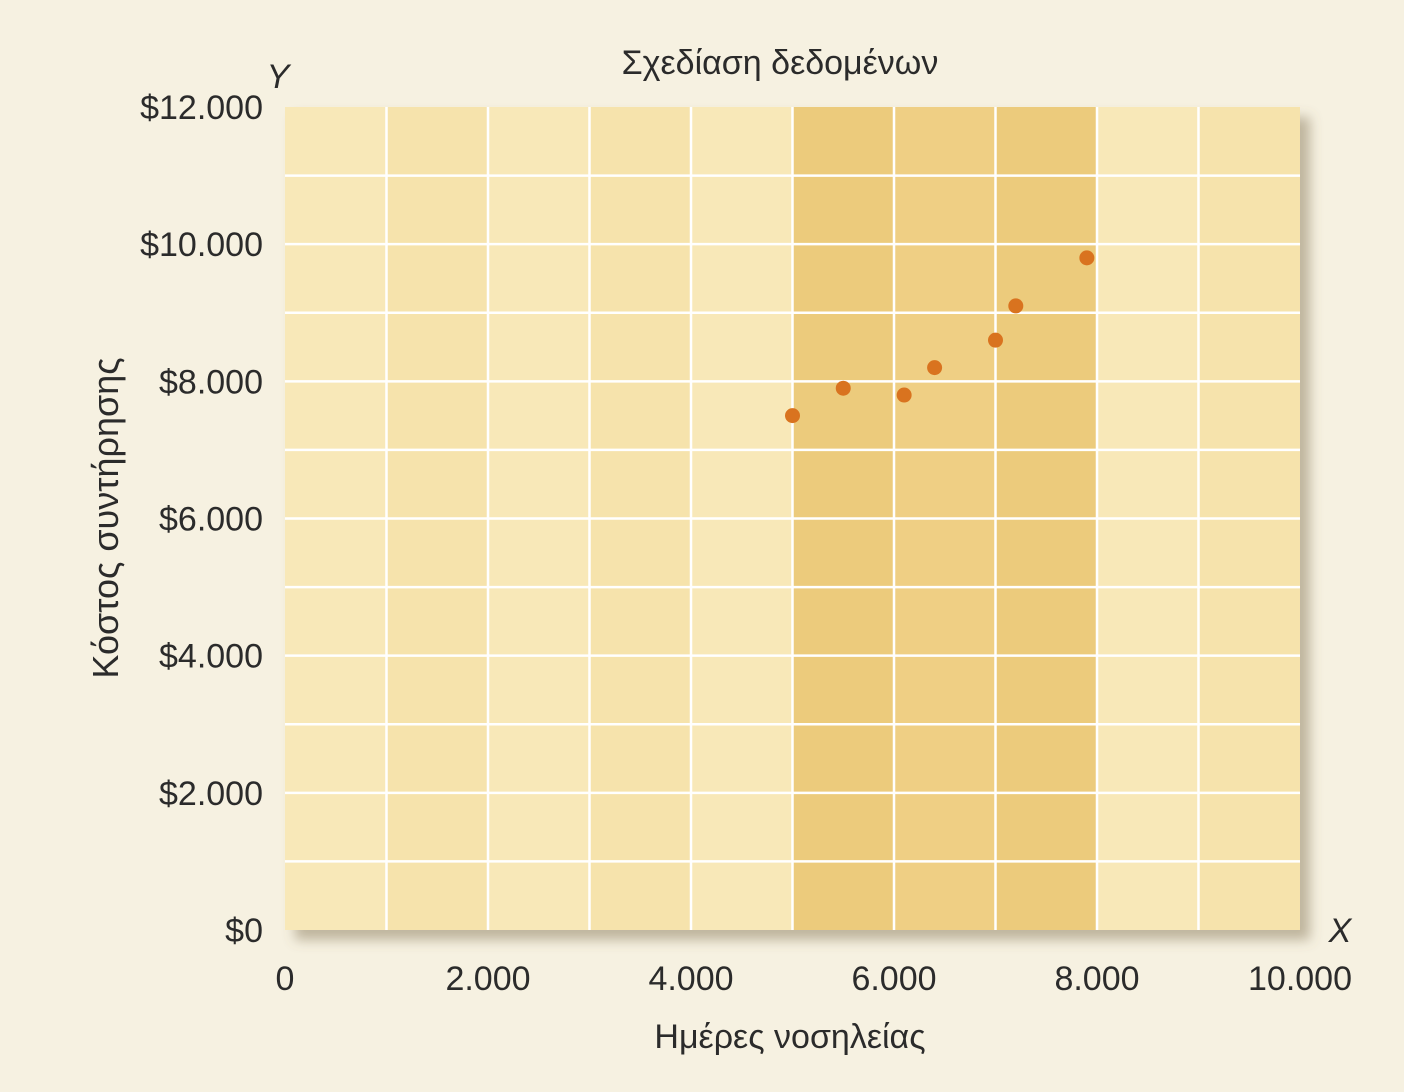 This screenshot has width=1404, height=1092. What do you see at coordinates (279, 77) in the screenshot?
I see `y-axis-letter: Y` at bounding box center [279, 77].